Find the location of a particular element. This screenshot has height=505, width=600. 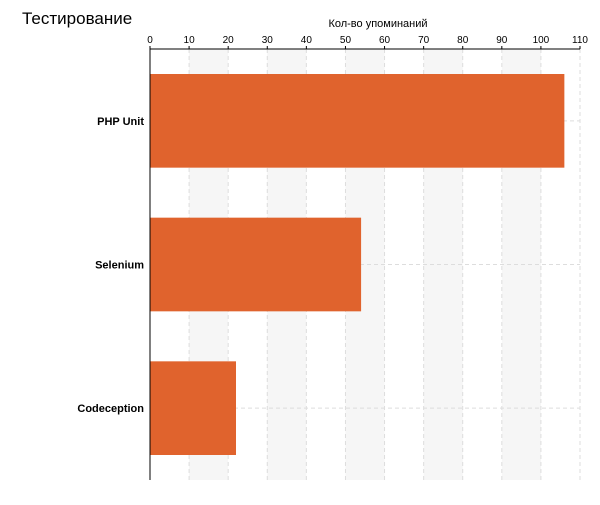

x-tick-label: 110 is located at coordinates (580, 40).